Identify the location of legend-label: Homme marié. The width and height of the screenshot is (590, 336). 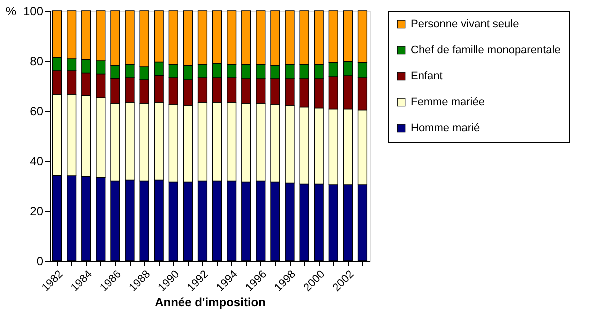
(445, 128).